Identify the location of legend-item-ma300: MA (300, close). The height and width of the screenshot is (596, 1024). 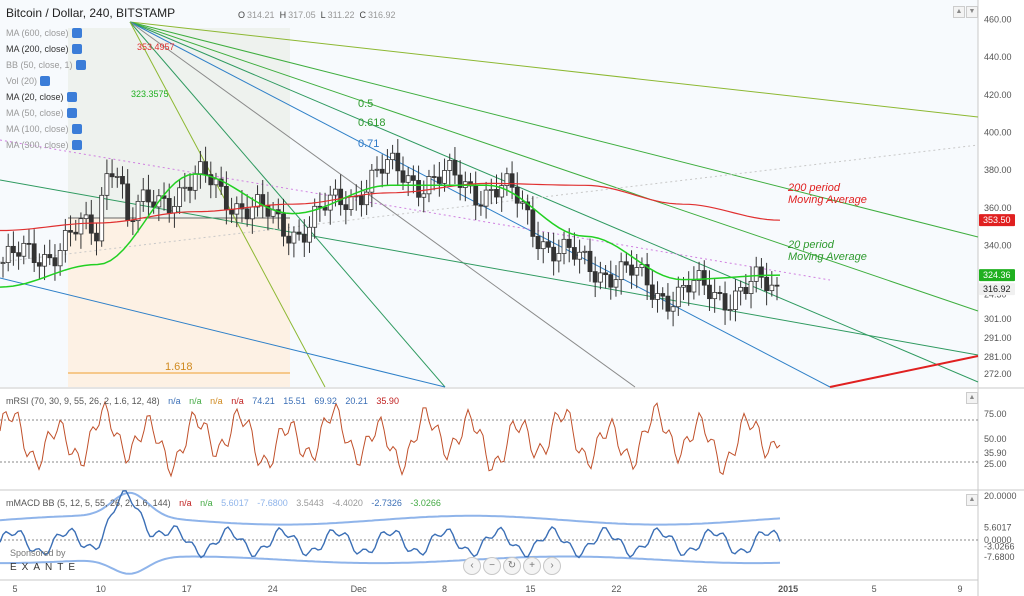
(44, 145).